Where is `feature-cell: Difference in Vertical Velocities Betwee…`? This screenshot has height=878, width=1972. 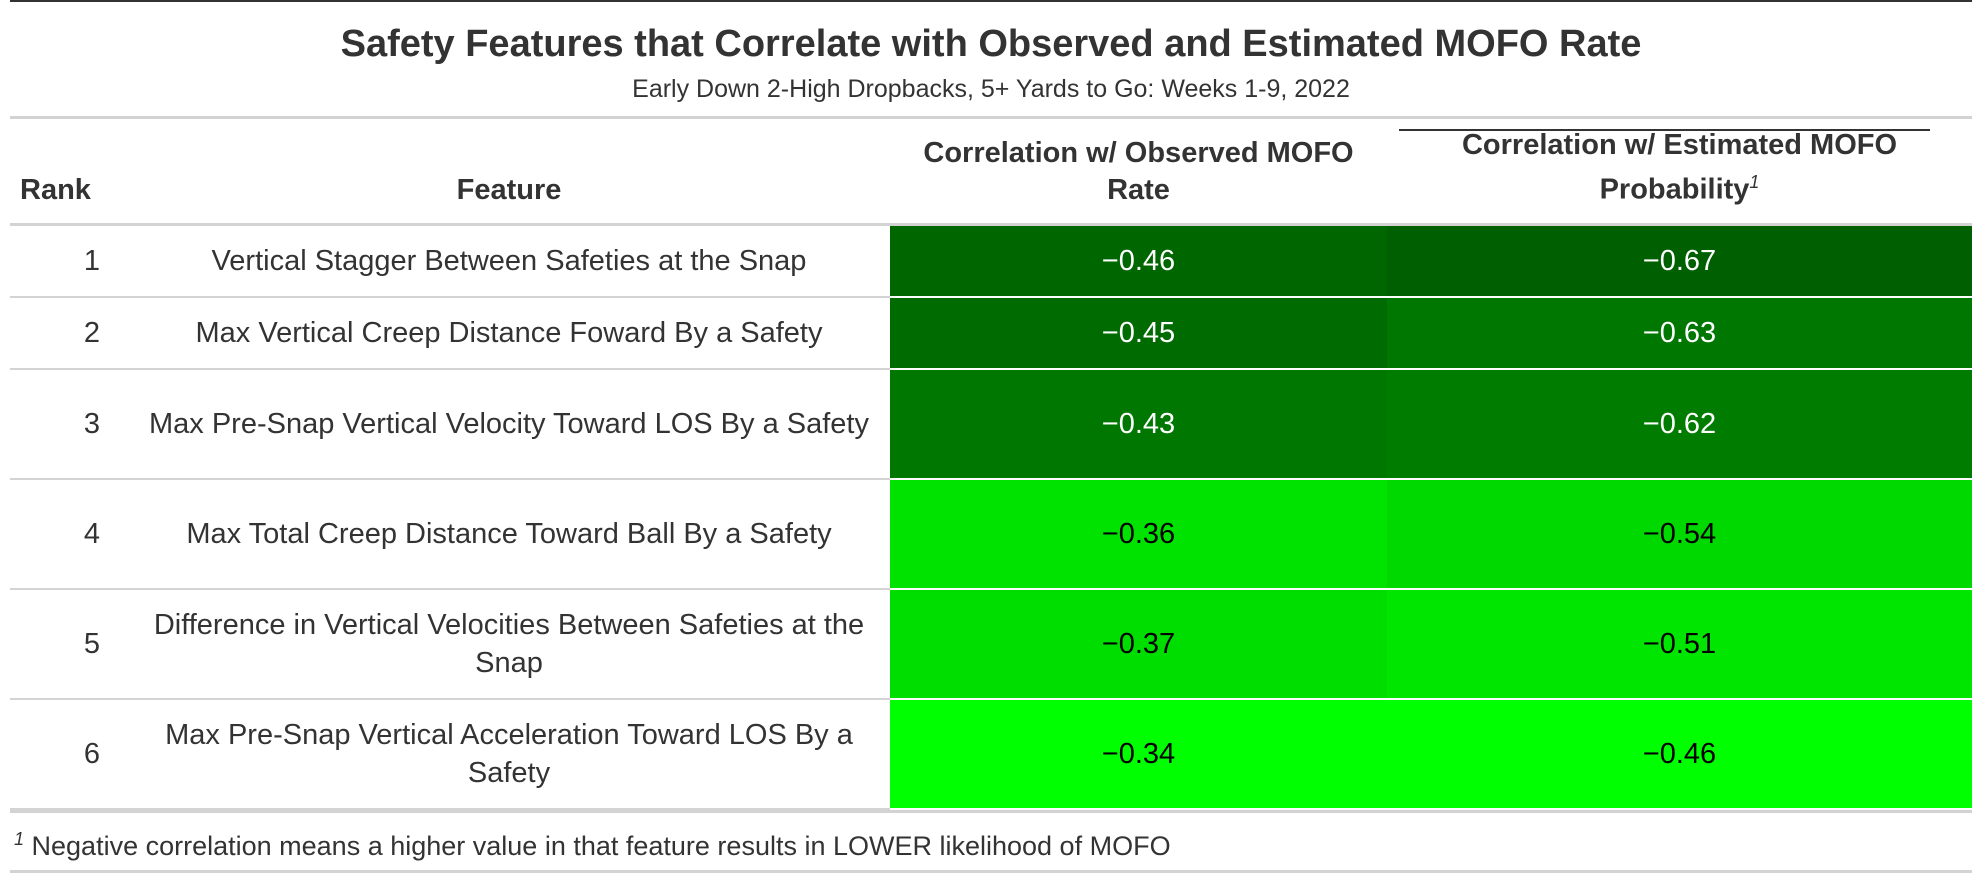 feature-cell: Difference in Vertical Velocities Betwee… is located at coordinates (509, 644).